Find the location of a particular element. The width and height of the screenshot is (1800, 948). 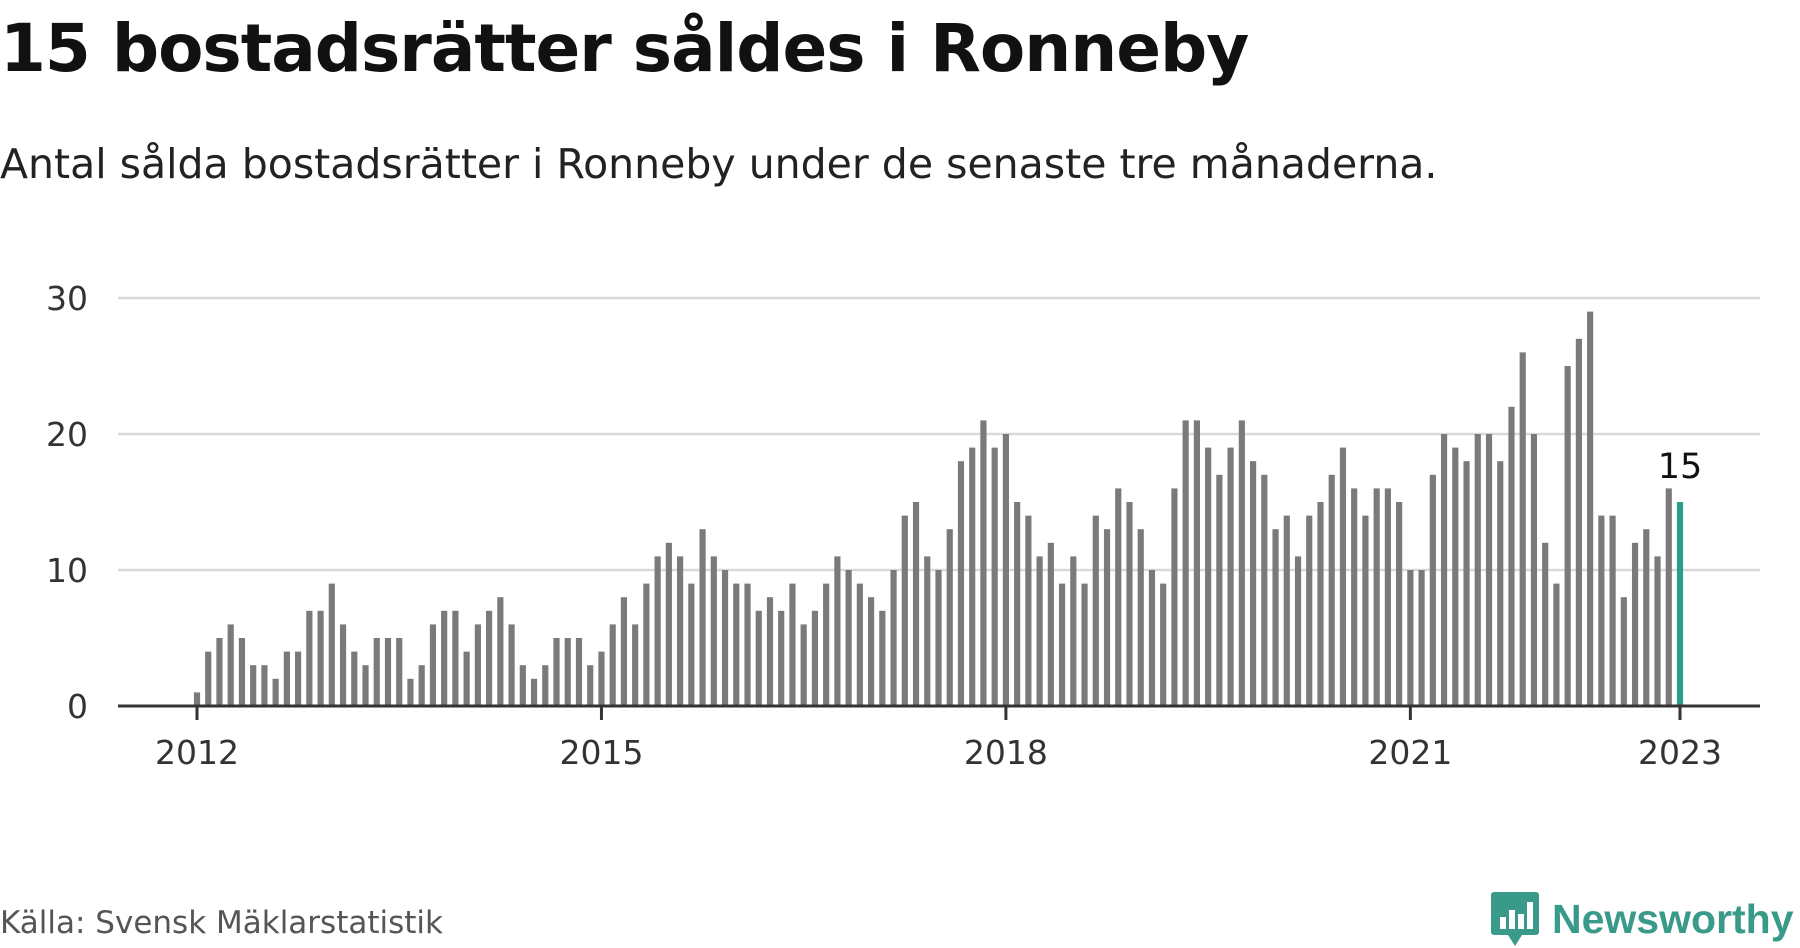

source-note: Källa: Svensk Mäklarstatistik is located at coordinates (221, 923).